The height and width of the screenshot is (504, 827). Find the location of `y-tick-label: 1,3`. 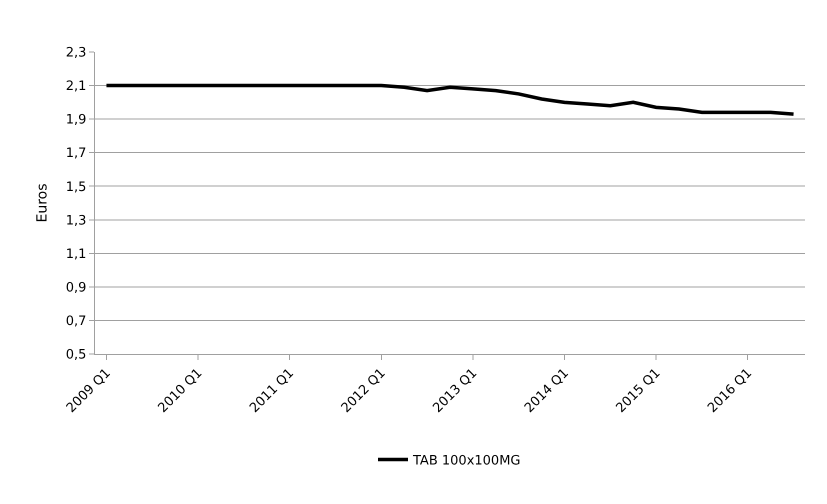

y-tick-label: 1,3 is located at coordinates (76, 220).